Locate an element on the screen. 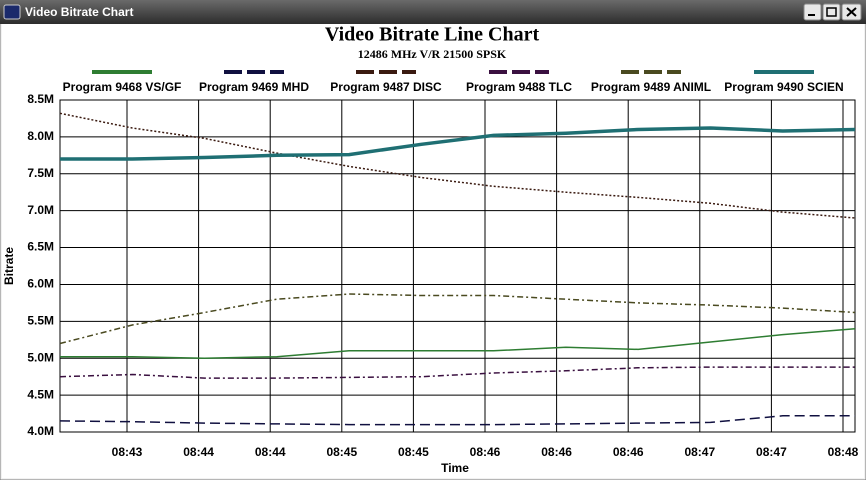  app-icon is located at coordinates (12, 12).